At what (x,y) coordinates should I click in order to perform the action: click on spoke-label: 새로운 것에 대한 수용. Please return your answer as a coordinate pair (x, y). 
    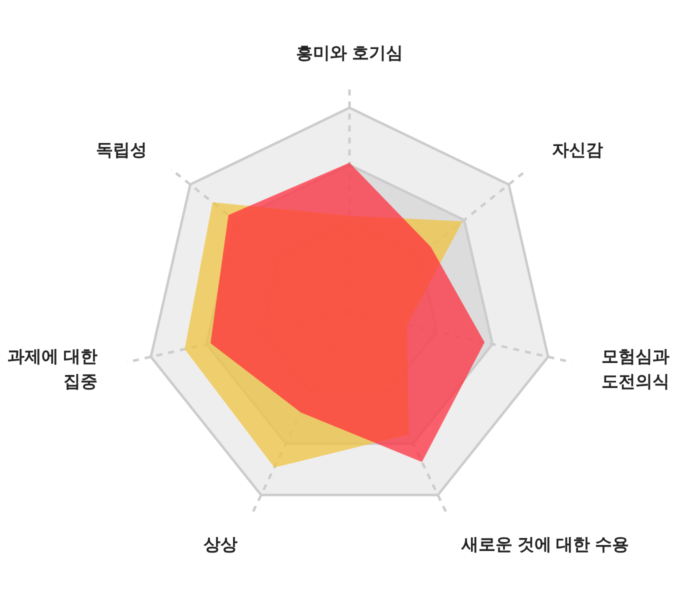
    Looking at the image, I should click on (544, 544).